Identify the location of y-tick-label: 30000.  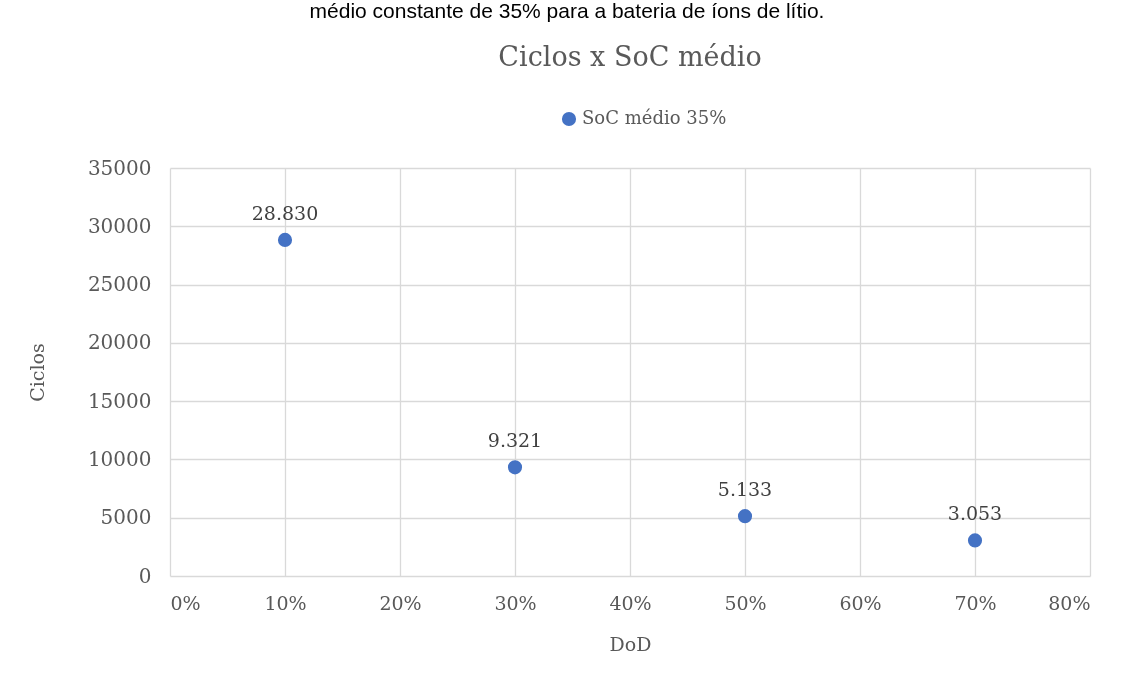
(119, 225).